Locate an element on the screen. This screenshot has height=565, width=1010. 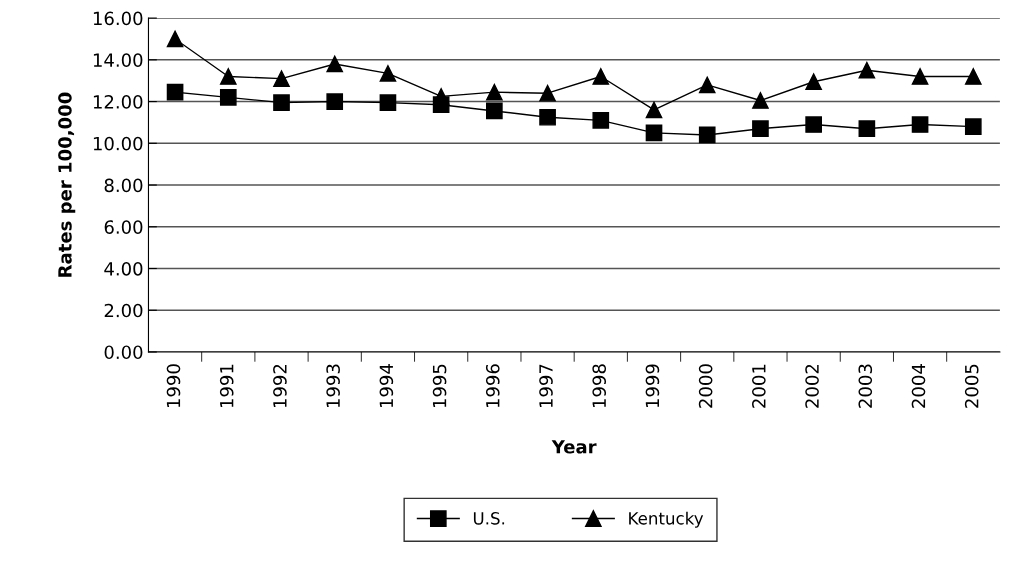
y-tick-label: 0.00 is located at coordinates (123, 352).